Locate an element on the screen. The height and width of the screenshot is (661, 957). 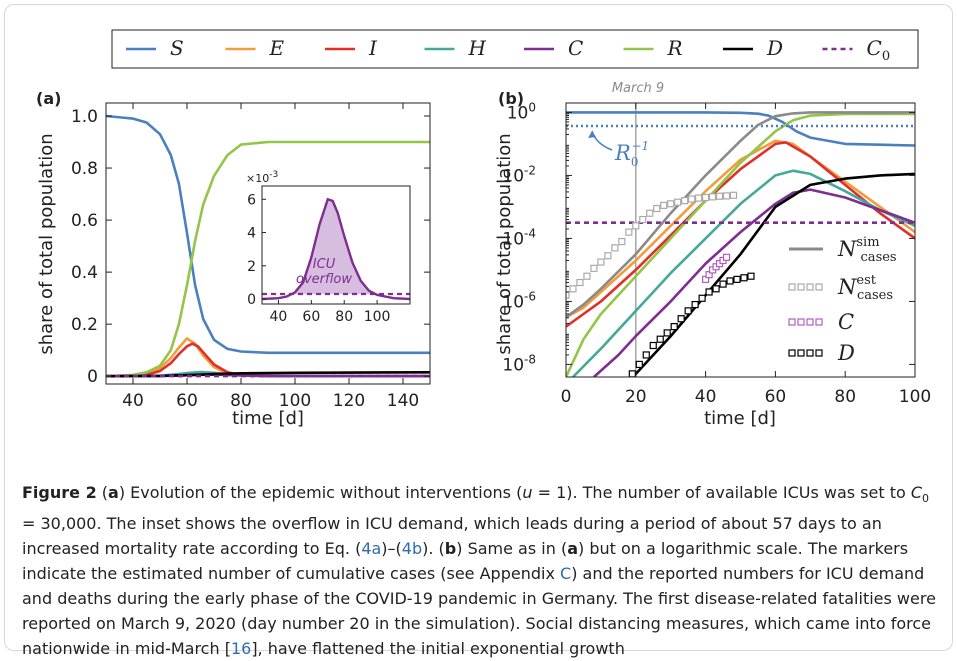
caption-text-7: ) Same as in ( is located at coordinates (512, 549).